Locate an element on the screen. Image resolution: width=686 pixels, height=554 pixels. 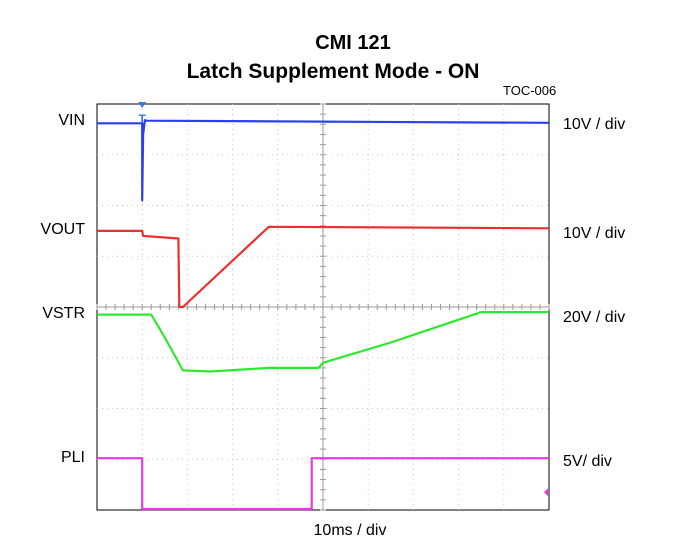
x-axis-scale-label: 10ms / div is located at coordinates (350, 530).